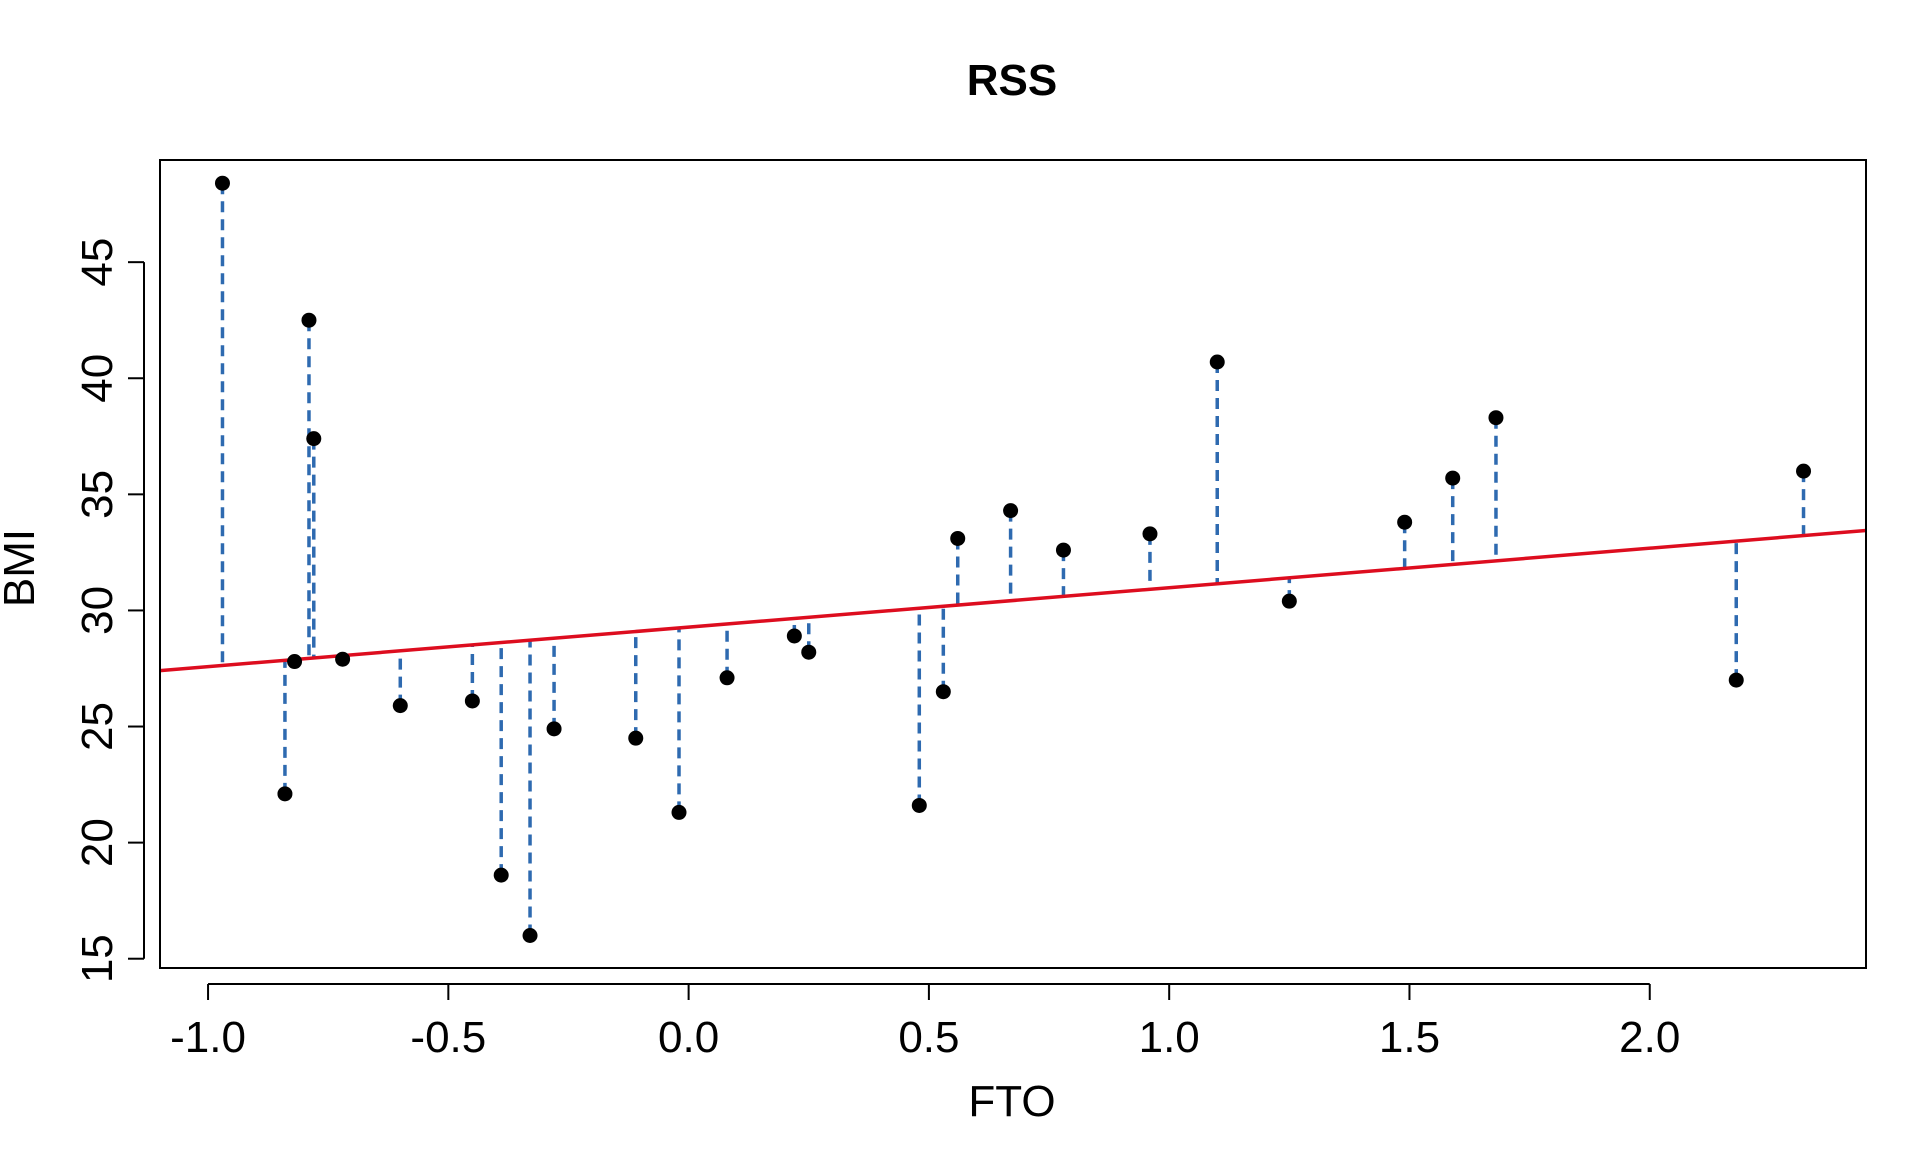  I want to click on x-tick-label: -1.0, so click(208, 1037).